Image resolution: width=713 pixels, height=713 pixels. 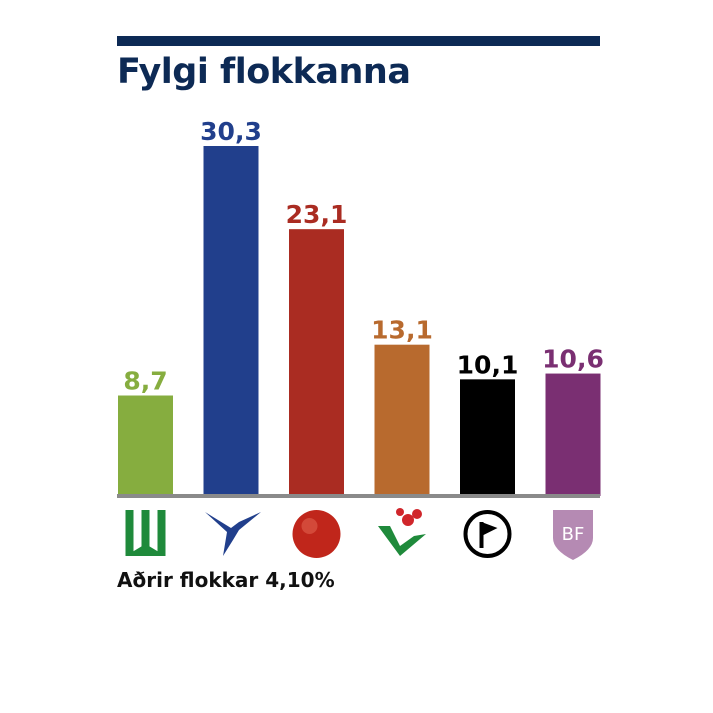 What do you see at coordinates (226, 580) in the screenshot?
I see `others-note: Aðrir flokkar 4,10%` at bounding box center [226, 580].